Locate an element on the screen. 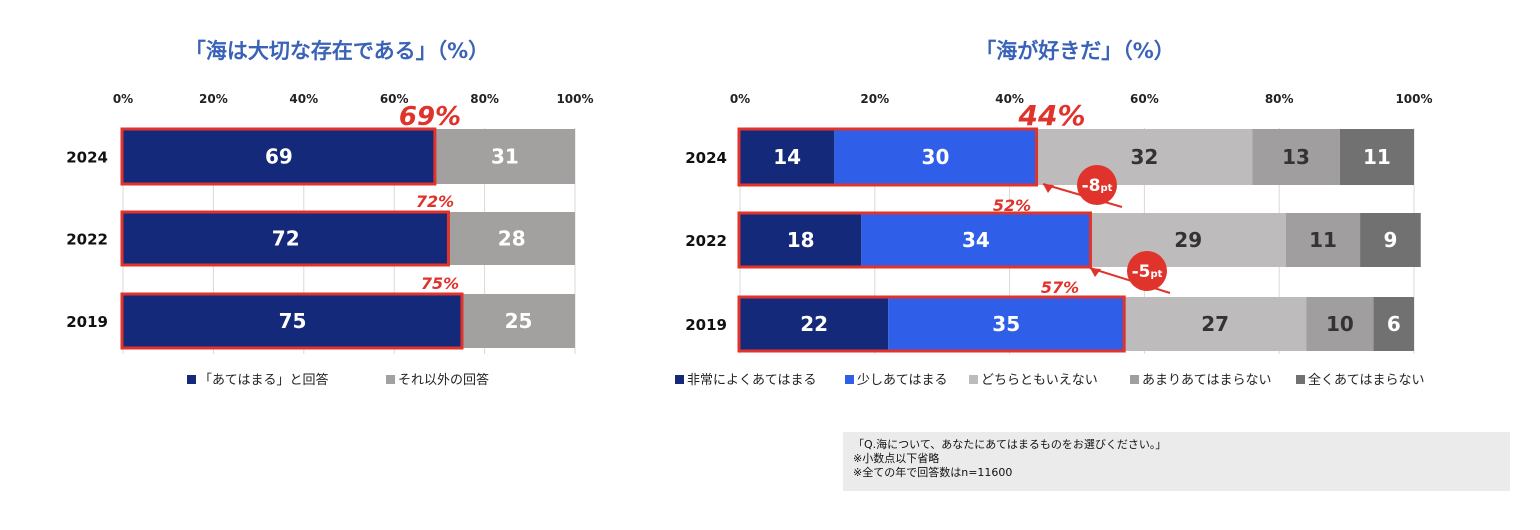 This screenshot has height=530, width=1540. bar-value-label: 72 is located at coordinates (286, 239).